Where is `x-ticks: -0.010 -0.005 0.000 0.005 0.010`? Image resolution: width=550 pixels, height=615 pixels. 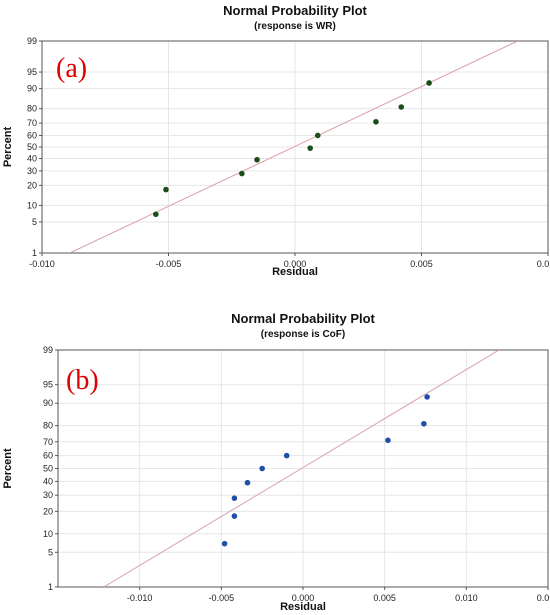
x-ticks: -0.010 -0.005 0.000 0.005 0.010 is located at coordinates (289, 261).